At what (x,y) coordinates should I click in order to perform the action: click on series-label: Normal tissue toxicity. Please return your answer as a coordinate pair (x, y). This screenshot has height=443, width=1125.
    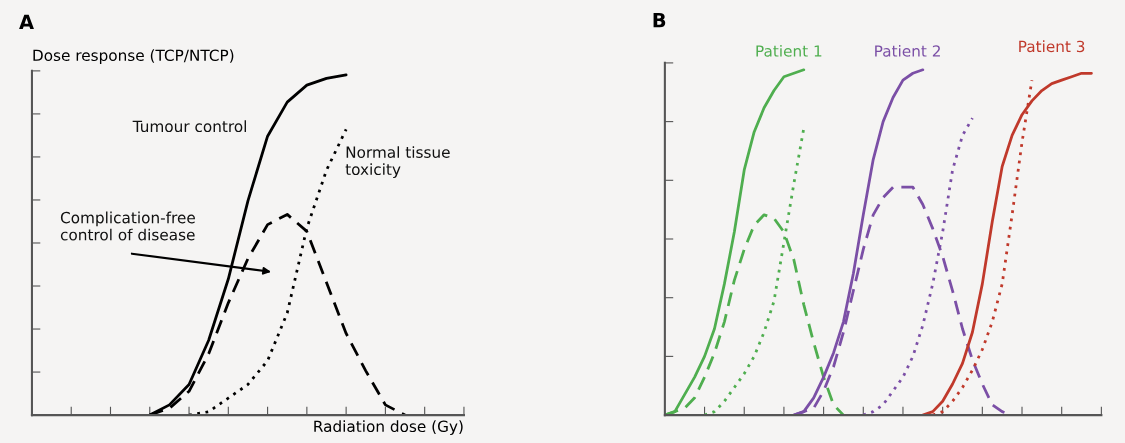
    Looking at the image, I should click on (397, 162).